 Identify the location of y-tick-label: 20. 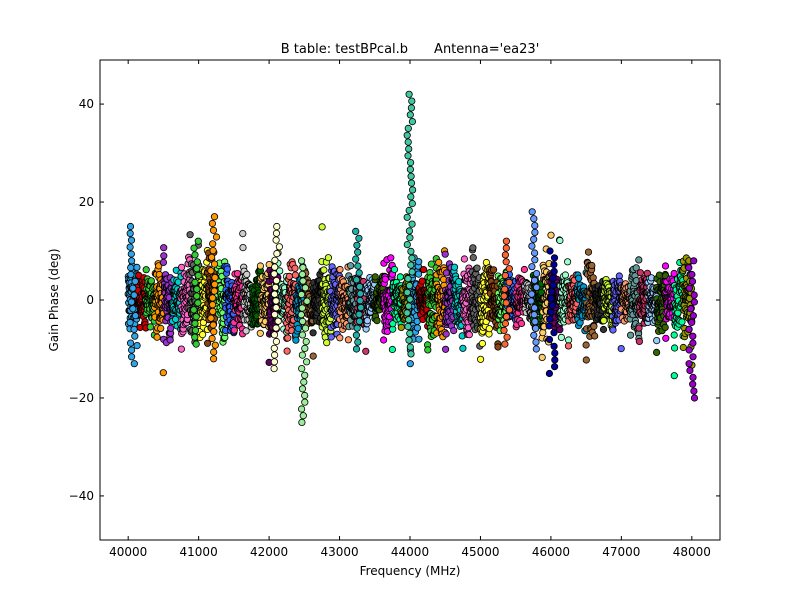
(86, 202).